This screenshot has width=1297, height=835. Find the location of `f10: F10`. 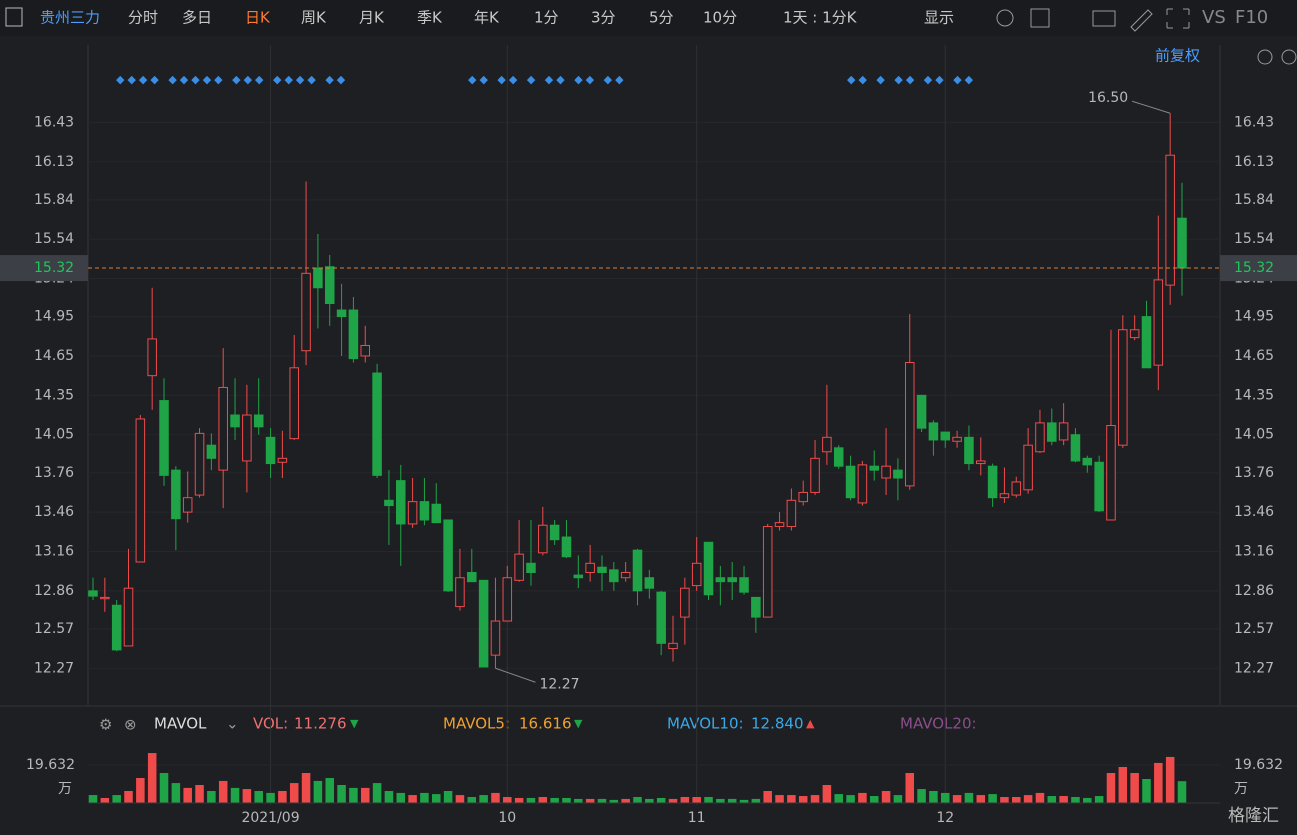

f10: F10 is located at coordinates (1251, 17).